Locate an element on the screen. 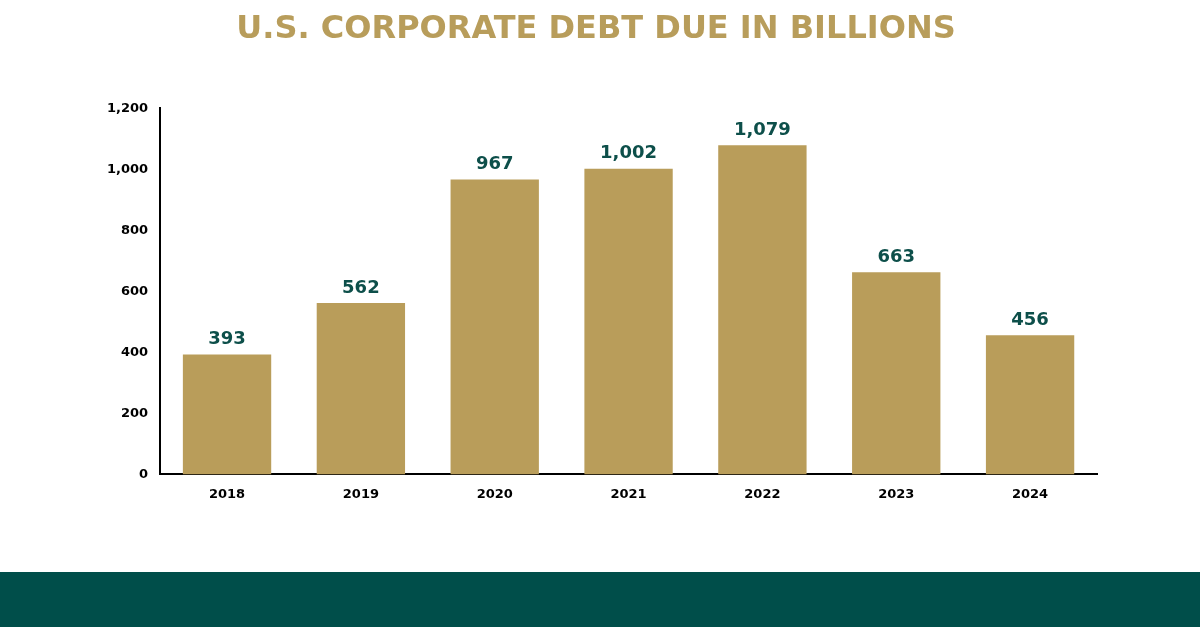 Image resolution: width=1200 pixels, height=627 pixels. y-tick-label: 400 is located at coordinates (134, 351).